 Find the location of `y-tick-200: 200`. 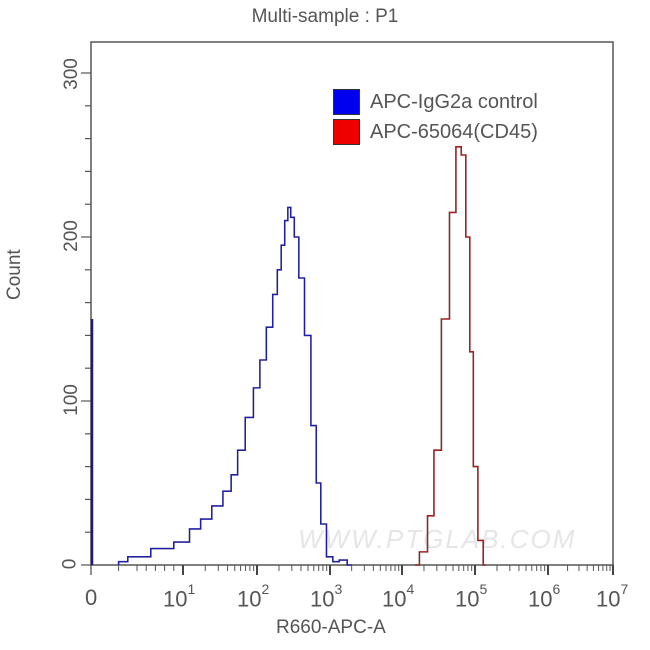

y-tick-200: 200 is located at coordinates (71, 236).